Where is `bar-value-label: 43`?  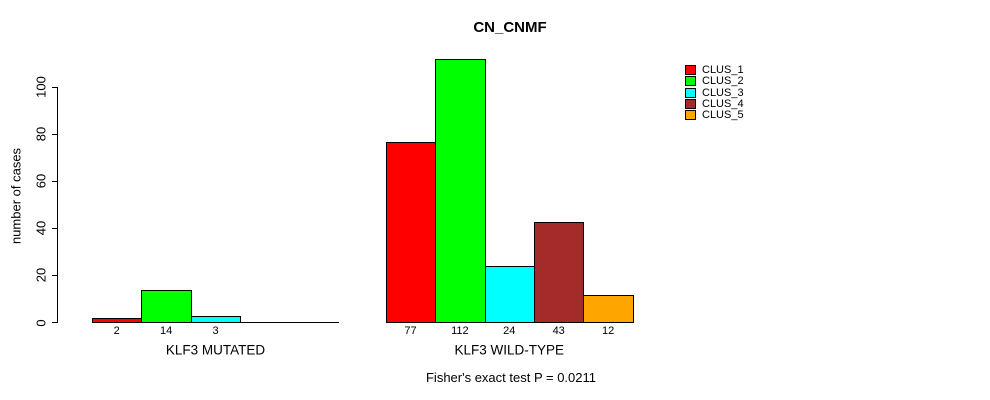 bar-value-label: 43 is located at coordinates (558, 331).